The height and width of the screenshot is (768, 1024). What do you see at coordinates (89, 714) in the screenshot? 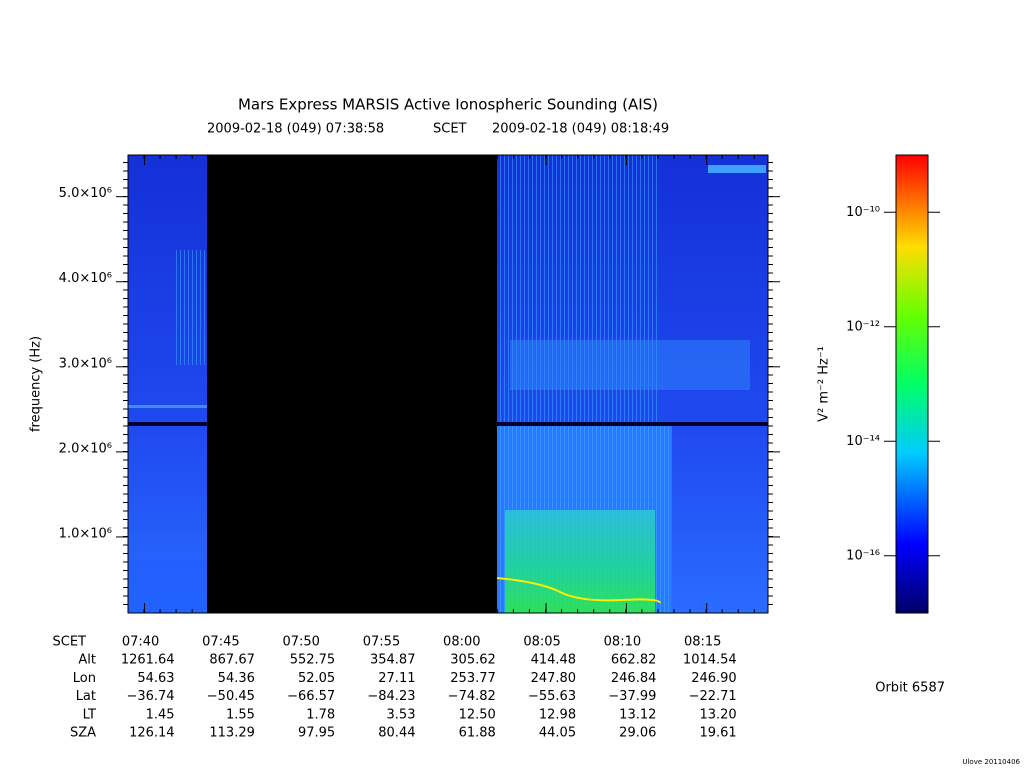
I see `ephemeris-row-label: LT` at bounding box center [89, 714].